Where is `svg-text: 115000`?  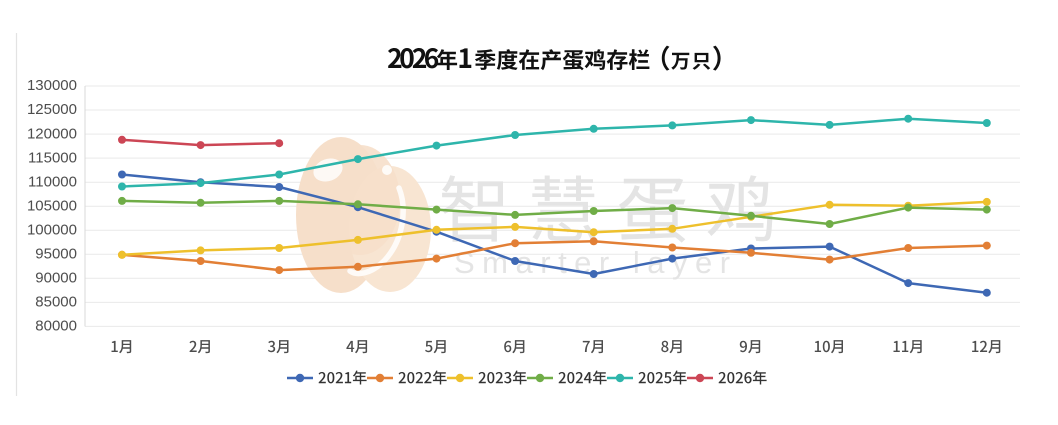
svg-text: 115000 is located at coordinates (52, 157).